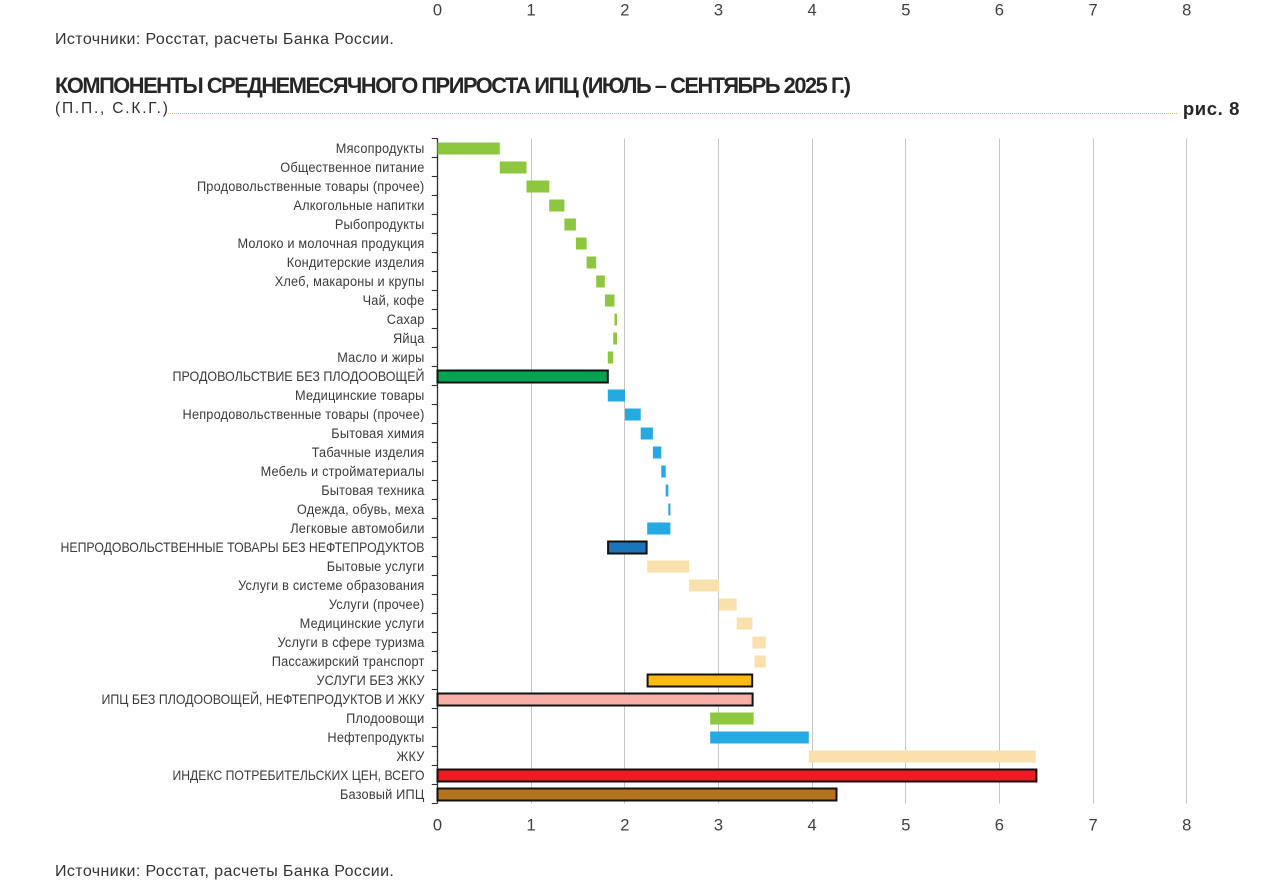 The height and width of the screenshot is (888, 1280). I want to click on svg-text:Непродовольственные товары (пр: Непродовольственные товары (прочее), so click(304, 414).